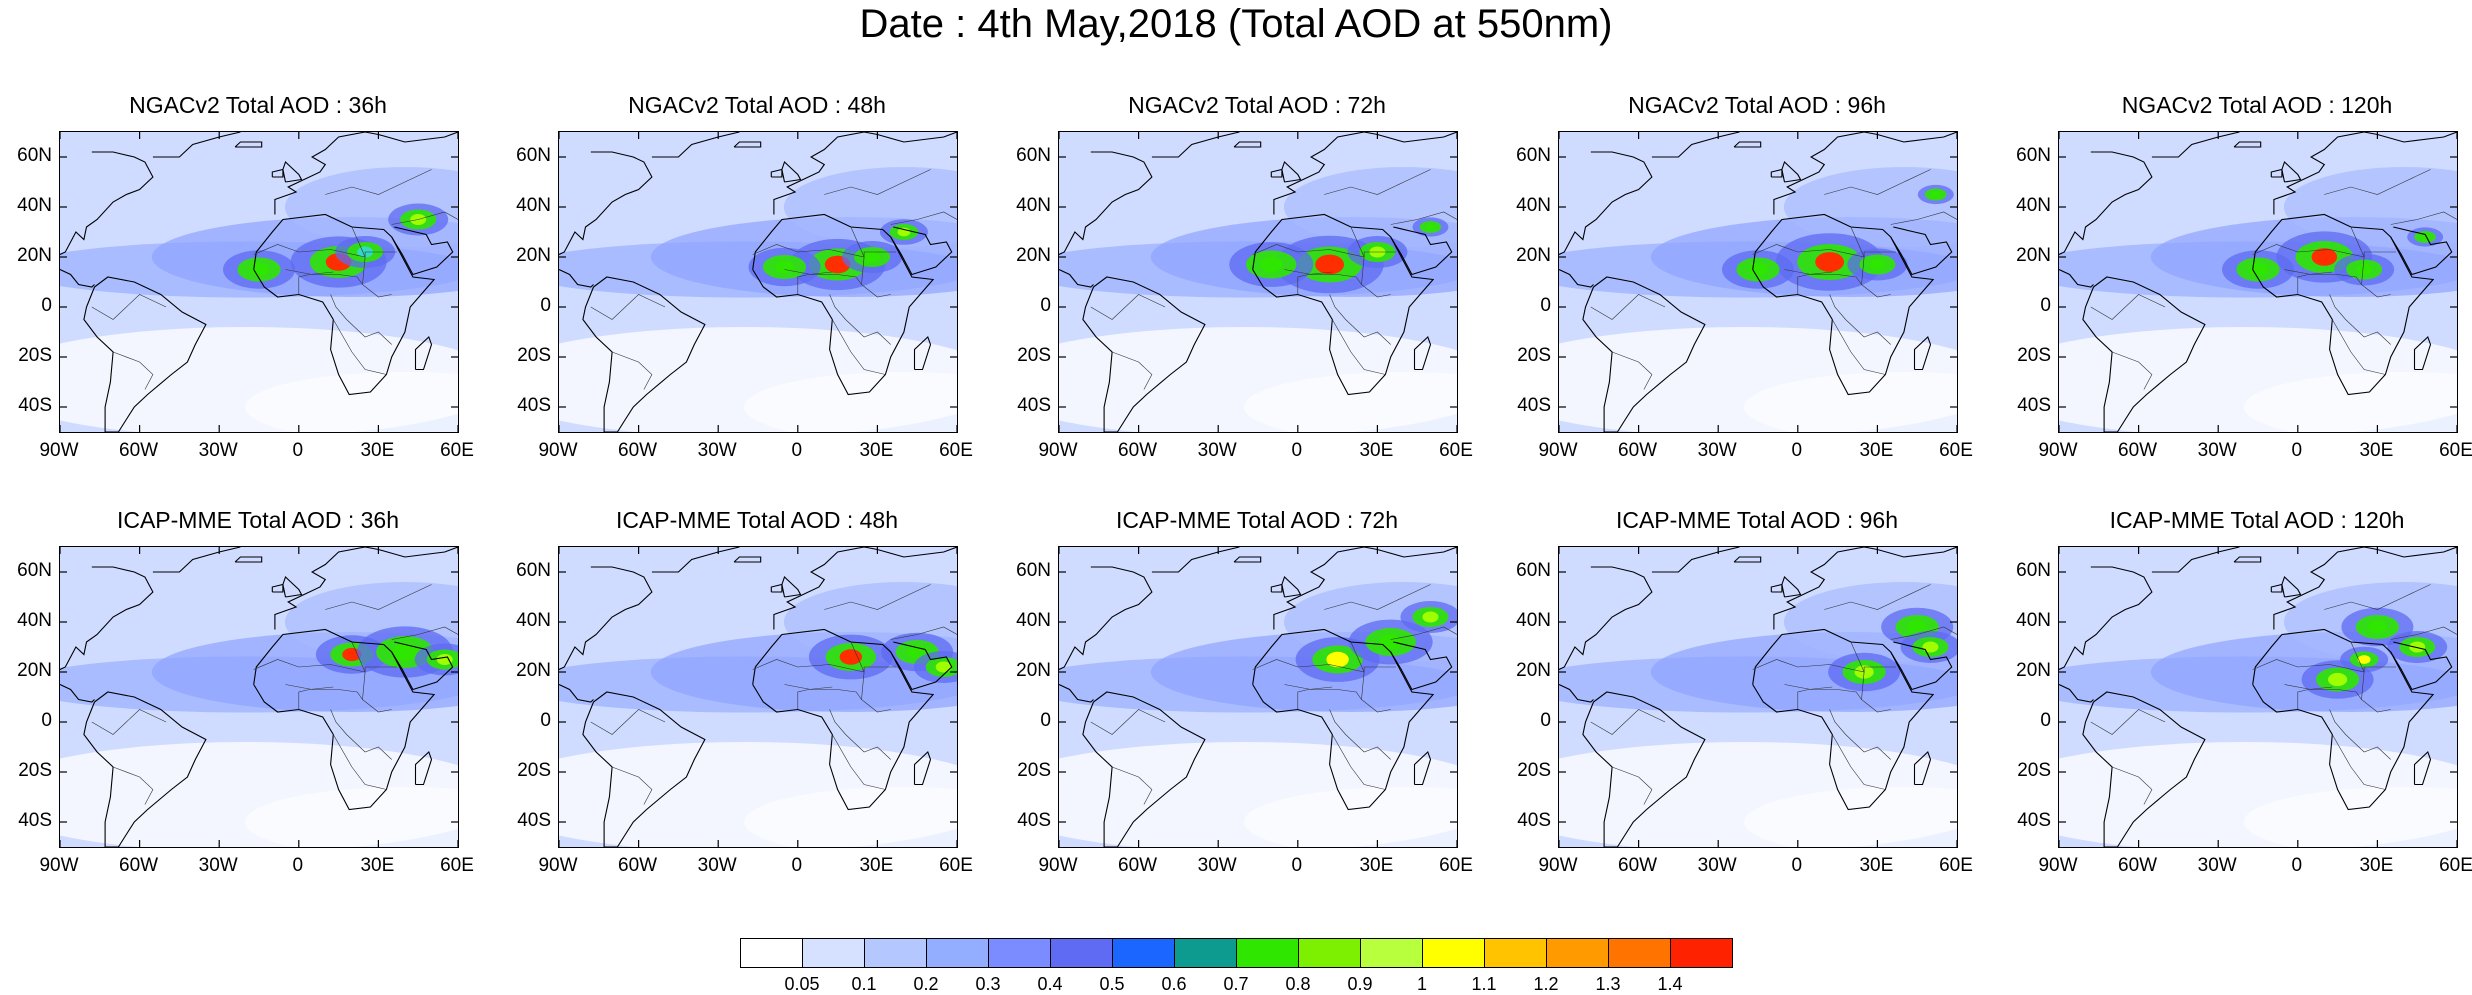  I want to click on colorbar-label: 0.05, so click(802, 984).